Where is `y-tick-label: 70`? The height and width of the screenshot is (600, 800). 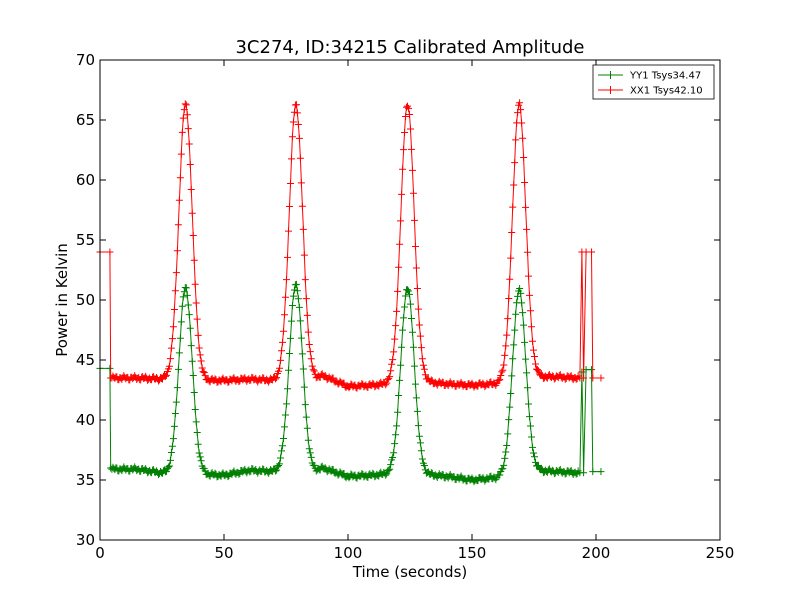
y-tick-label: 70 is located at coordinates (85, 60).